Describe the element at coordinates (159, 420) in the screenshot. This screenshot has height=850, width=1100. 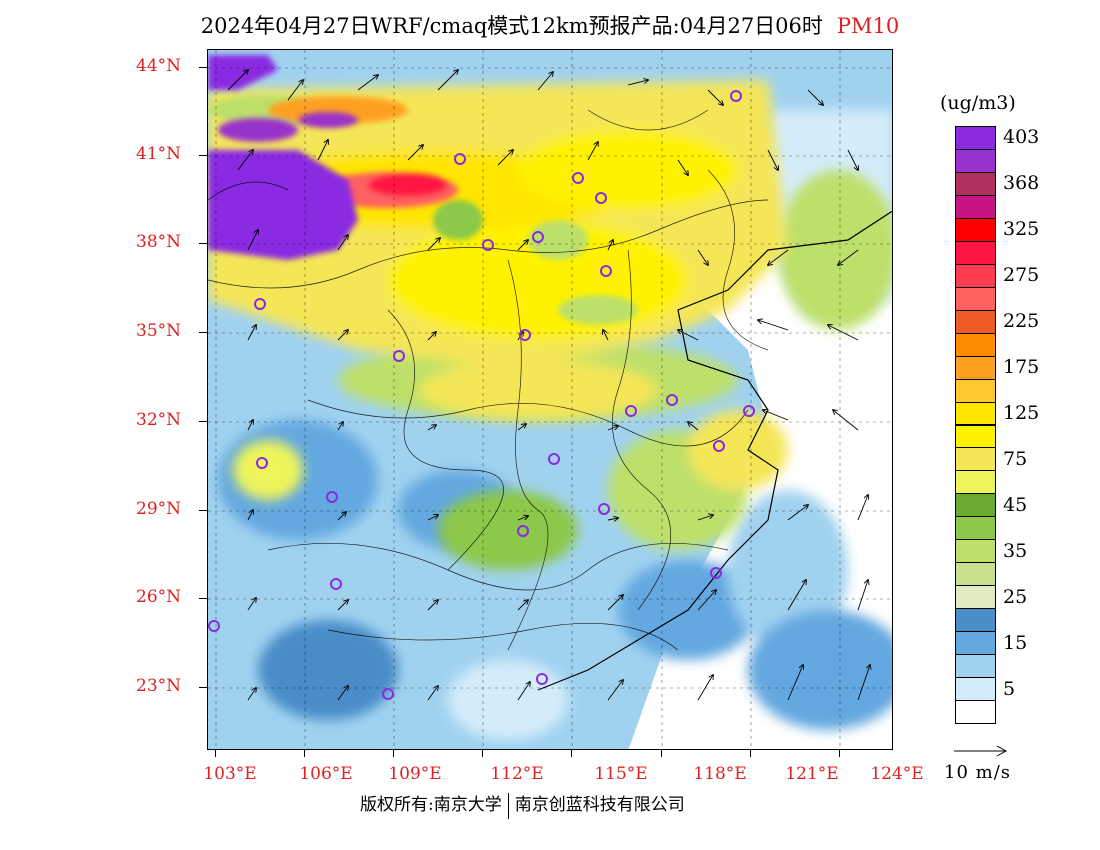
I see `lat-label: 32°N` at that location.